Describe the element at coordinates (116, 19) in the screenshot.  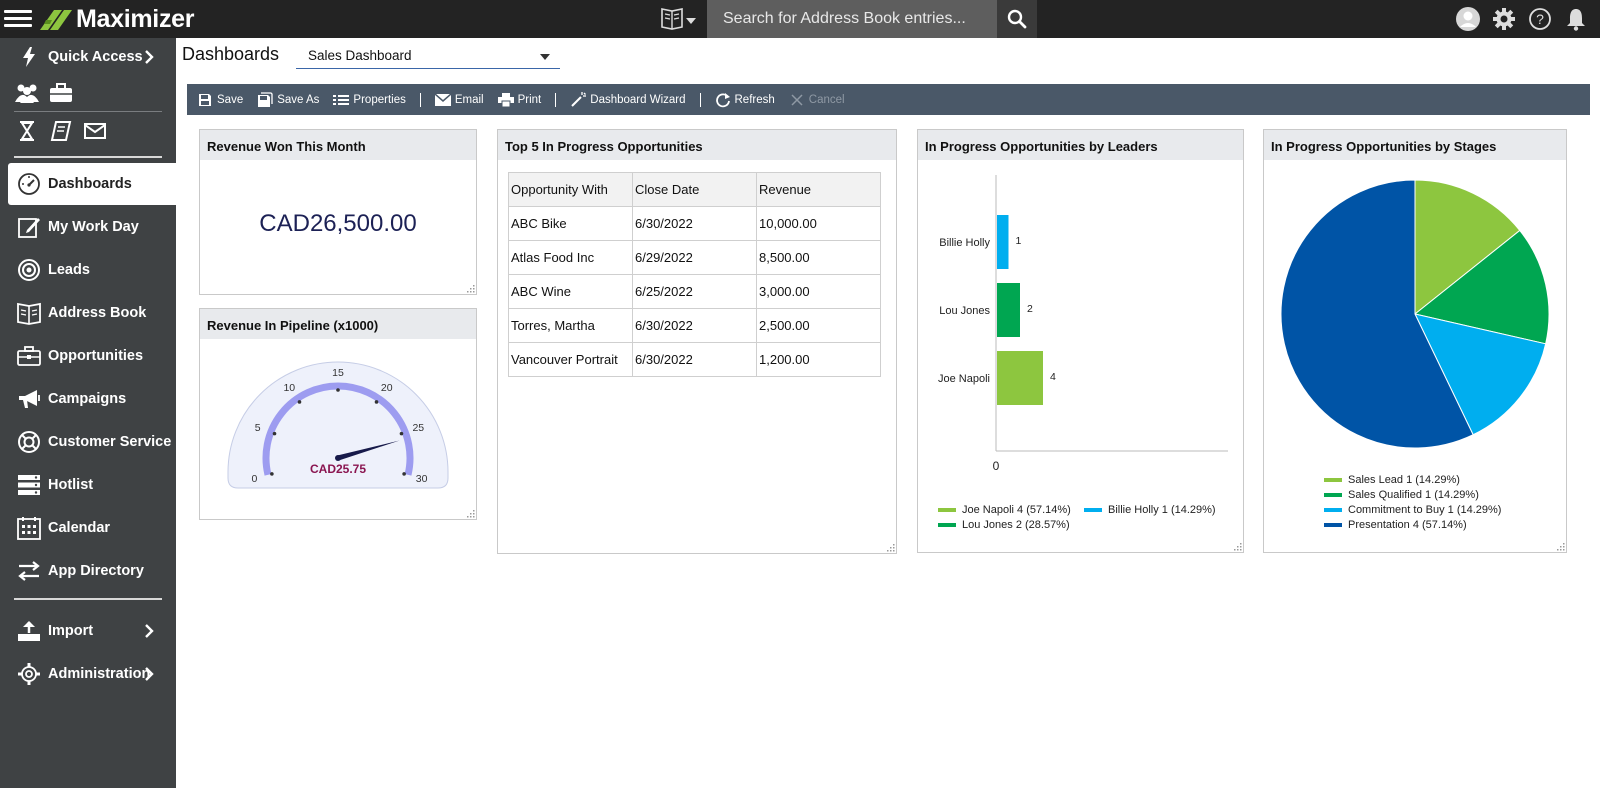
I see `app-logo: Maximizer` at that location.